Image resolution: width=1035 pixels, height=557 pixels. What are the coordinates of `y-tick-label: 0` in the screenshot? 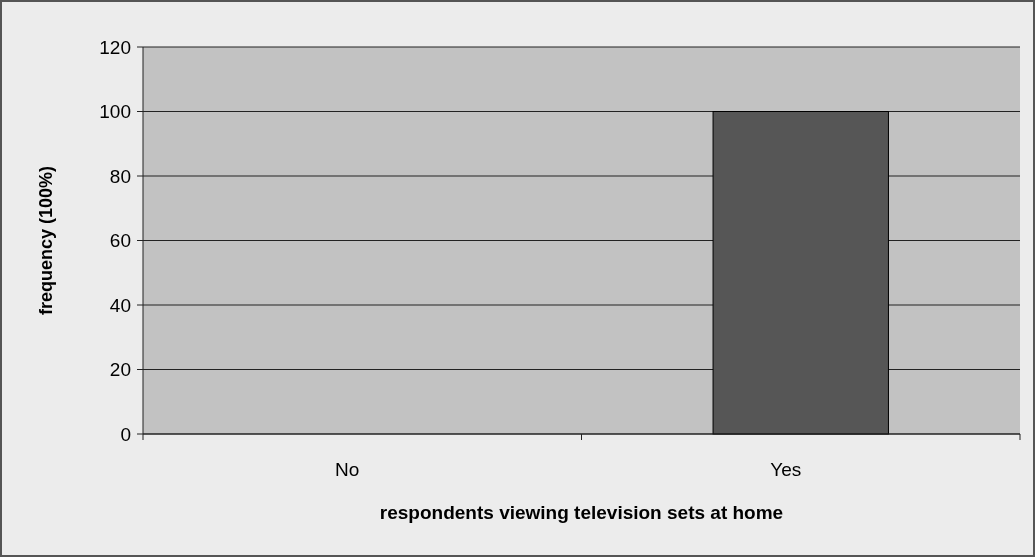 It's located at (125, 434).